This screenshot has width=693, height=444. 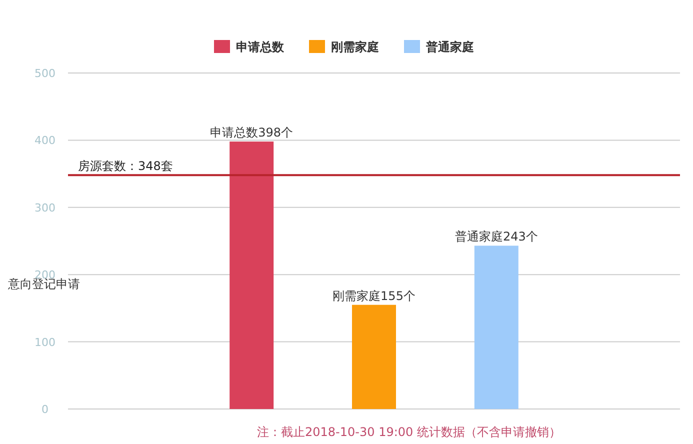 What do you see at coordinates (252, 133) in the screenshot?
I see `data-label: 申请总数398个` at bounding box center [252, 133].